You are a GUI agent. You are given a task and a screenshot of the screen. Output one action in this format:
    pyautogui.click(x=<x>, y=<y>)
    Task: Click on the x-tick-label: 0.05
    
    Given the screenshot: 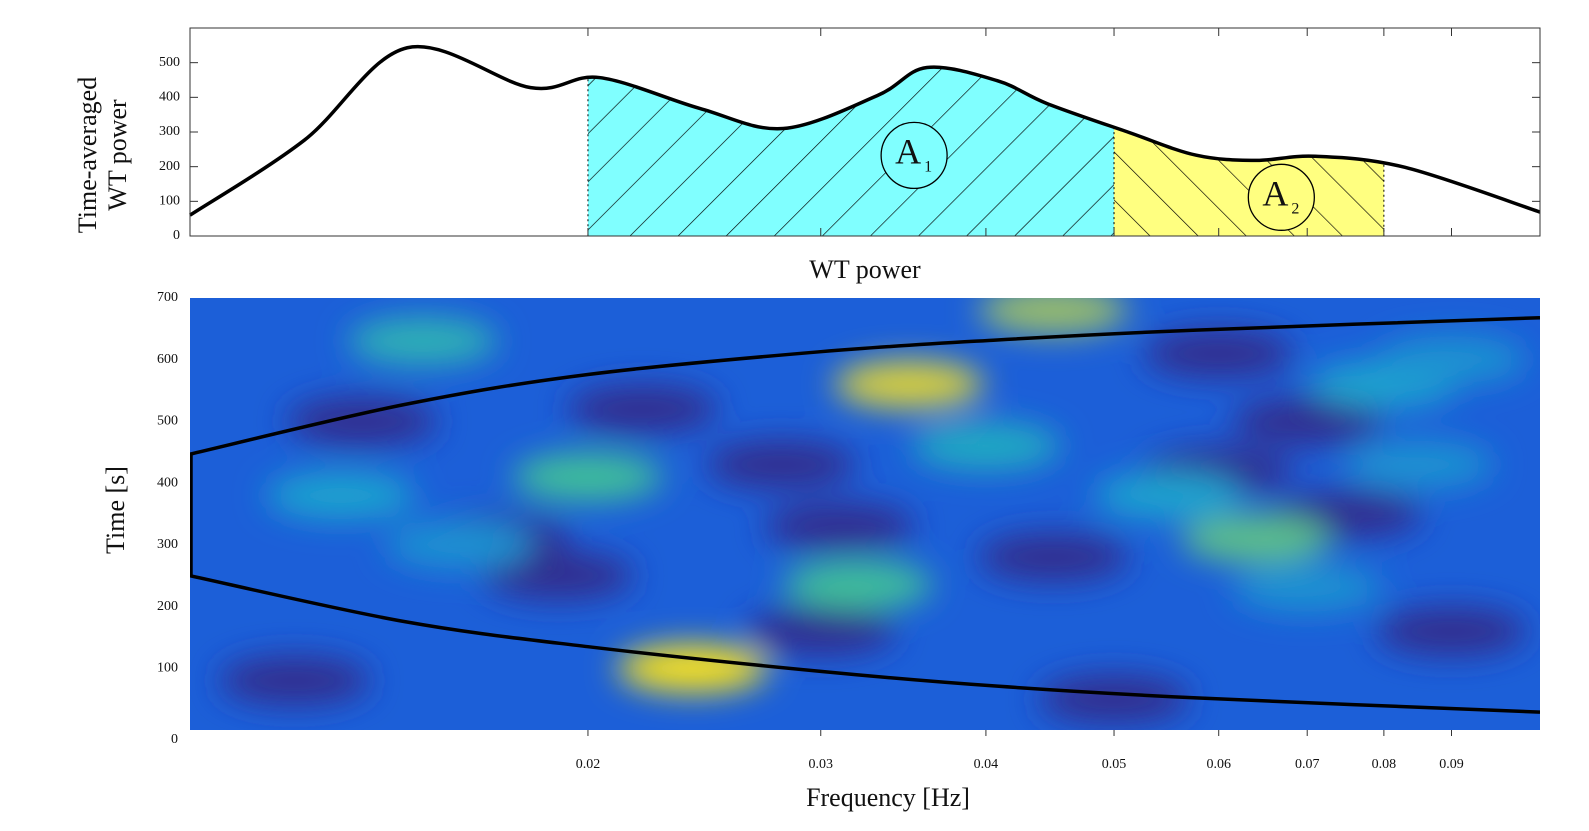 What is the action you would take?
    pyautogui.click(x=1114, y=764)
    